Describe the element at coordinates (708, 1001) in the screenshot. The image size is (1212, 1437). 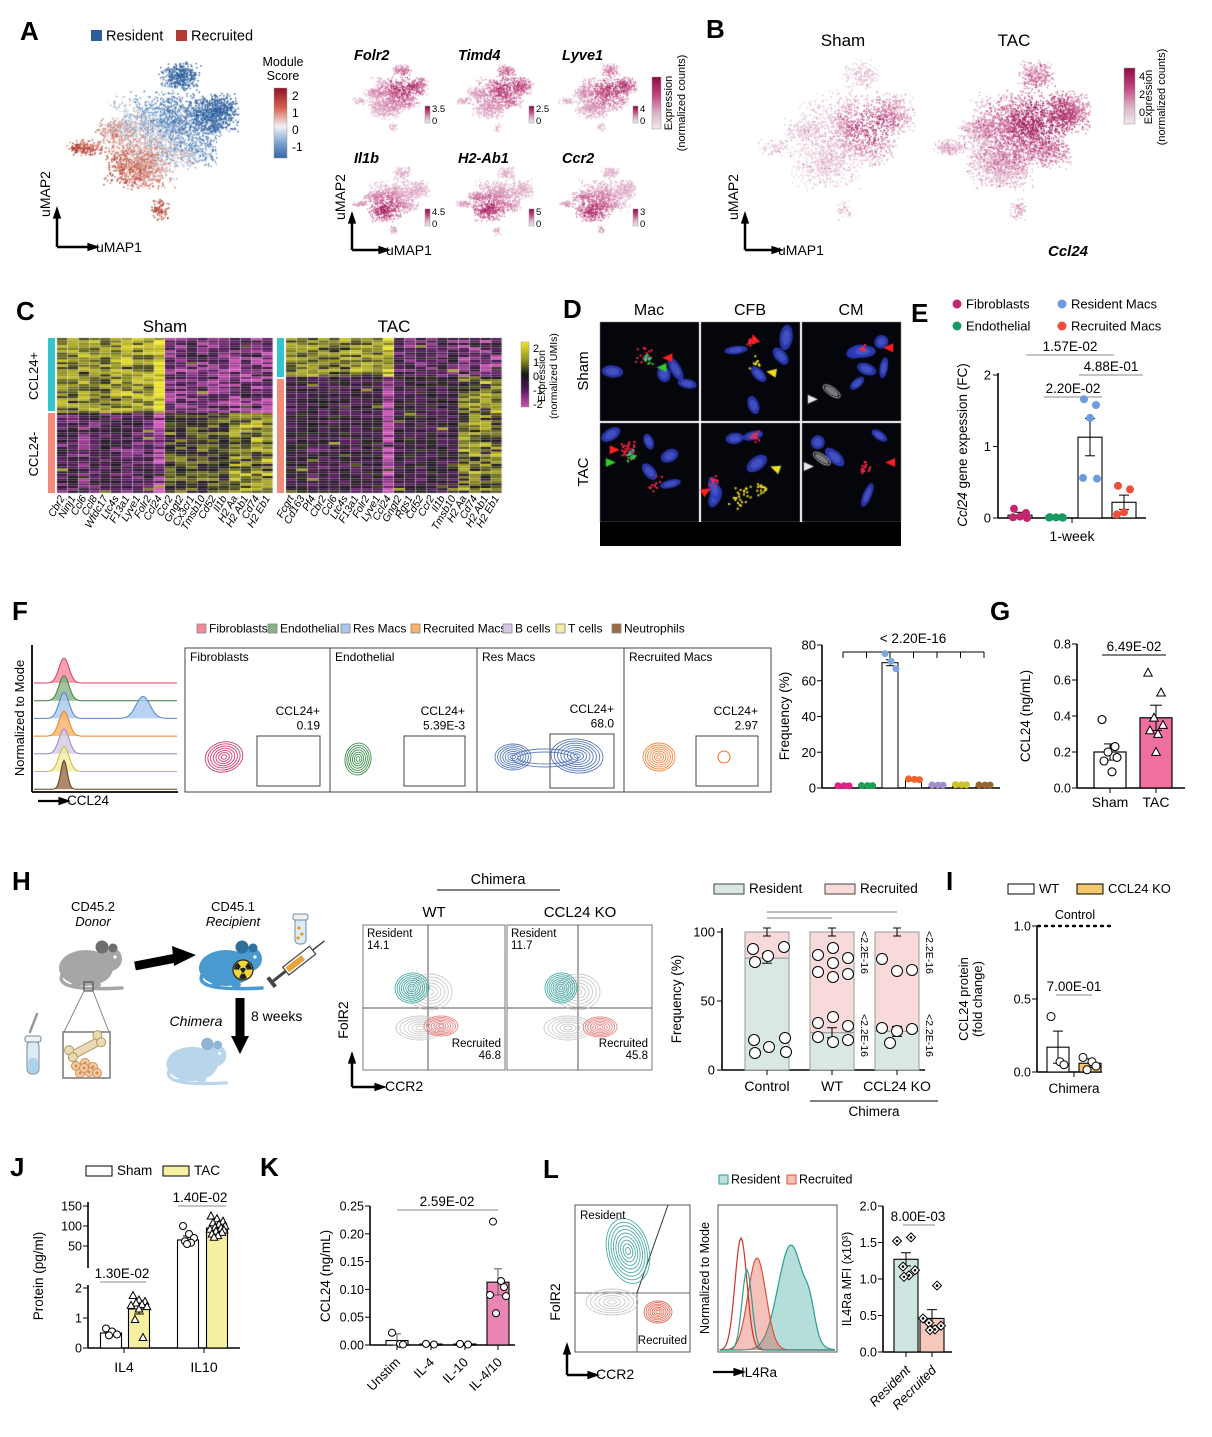
I see `y-tick: 50` at that location.